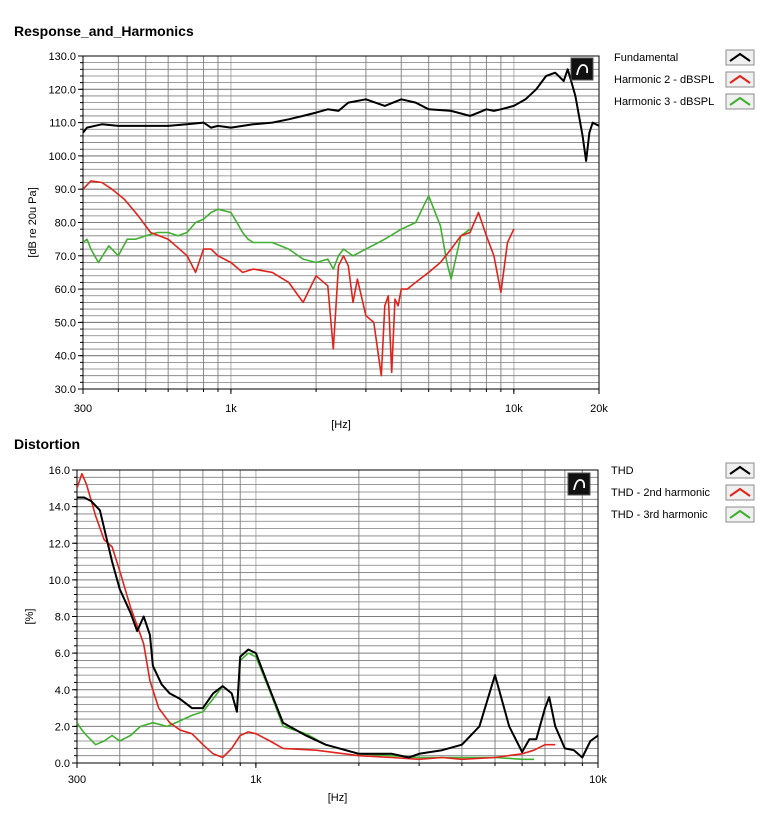 Image resolution: width=765 pixels, height=816 pixels. What do you see at coordinates (62, 691) in the screenshot?
I see `y-tick-label: 4.0` at bounding box center [62, 691].